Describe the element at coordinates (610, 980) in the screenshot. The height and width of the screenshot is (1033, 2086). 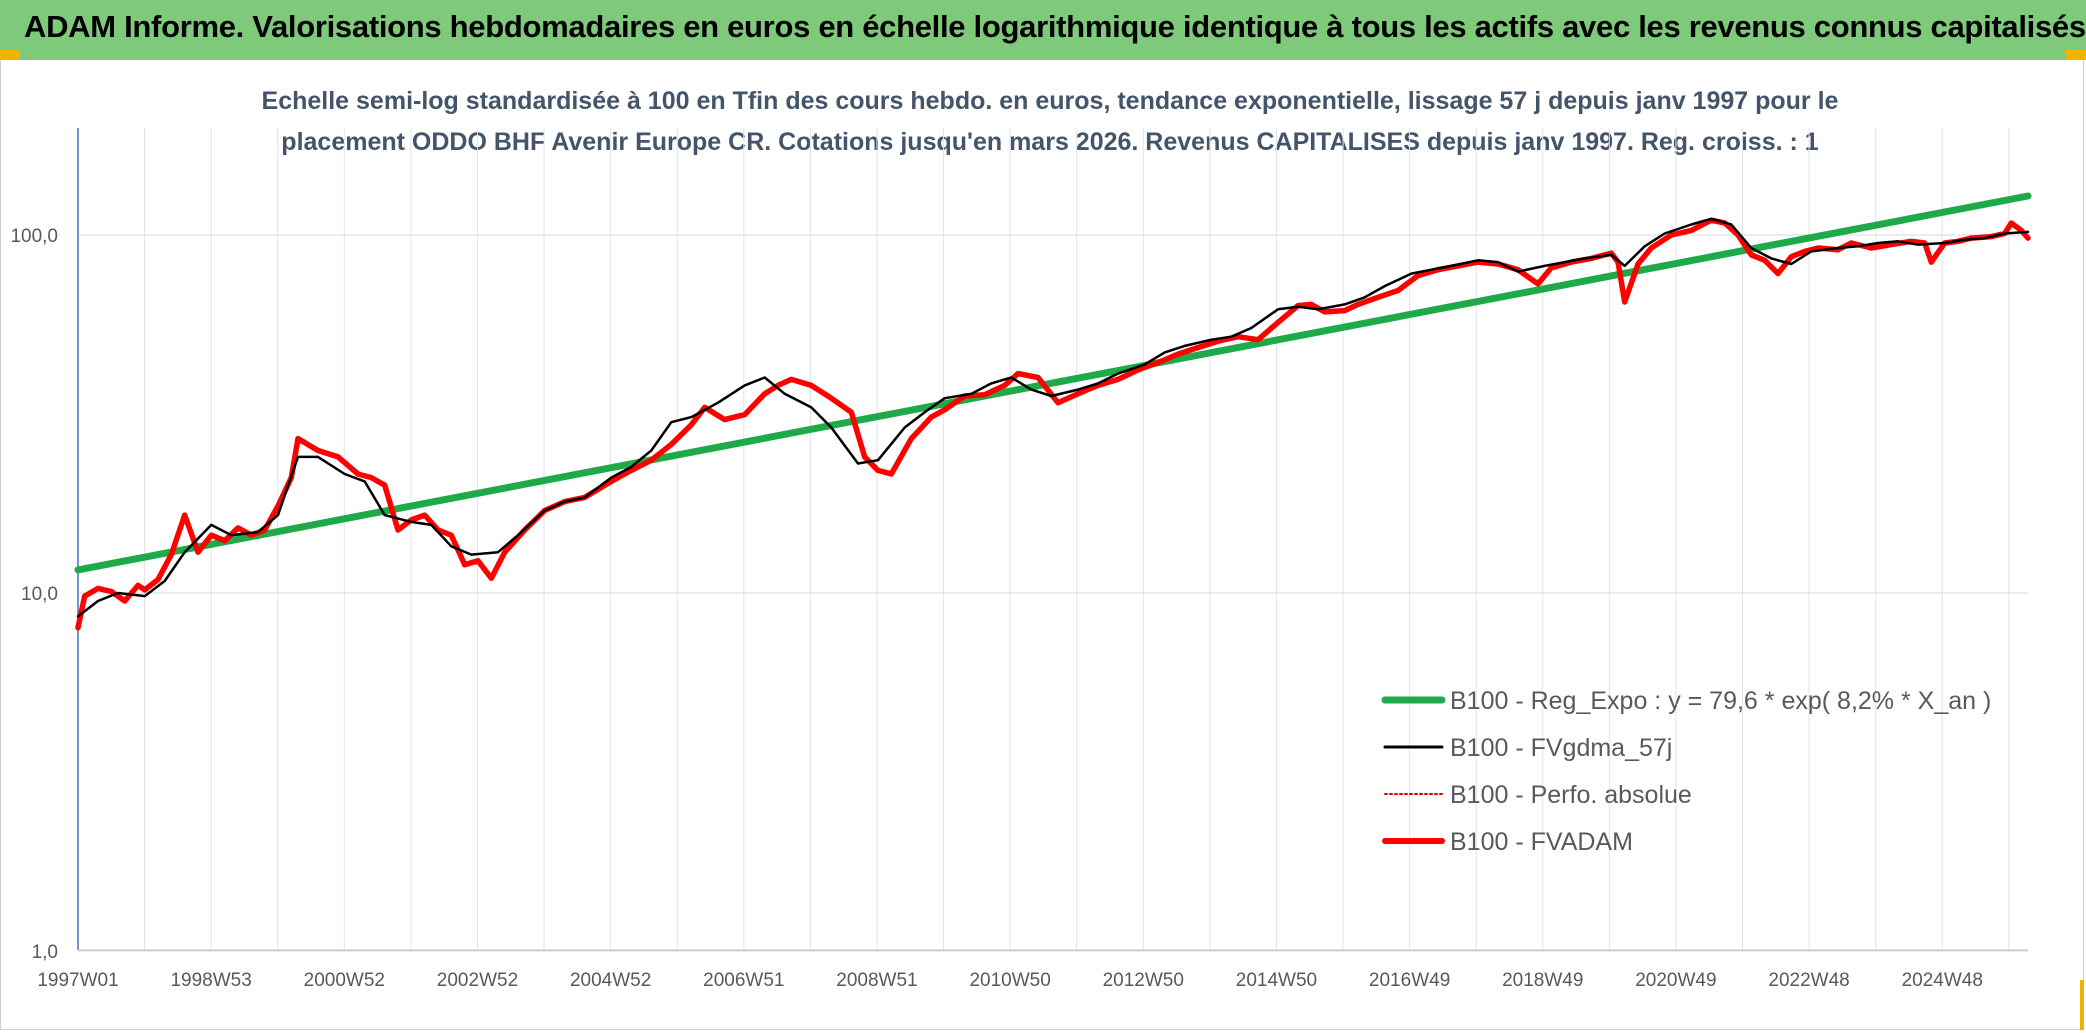
I see `x-tick-label: 2004W52` at that location.